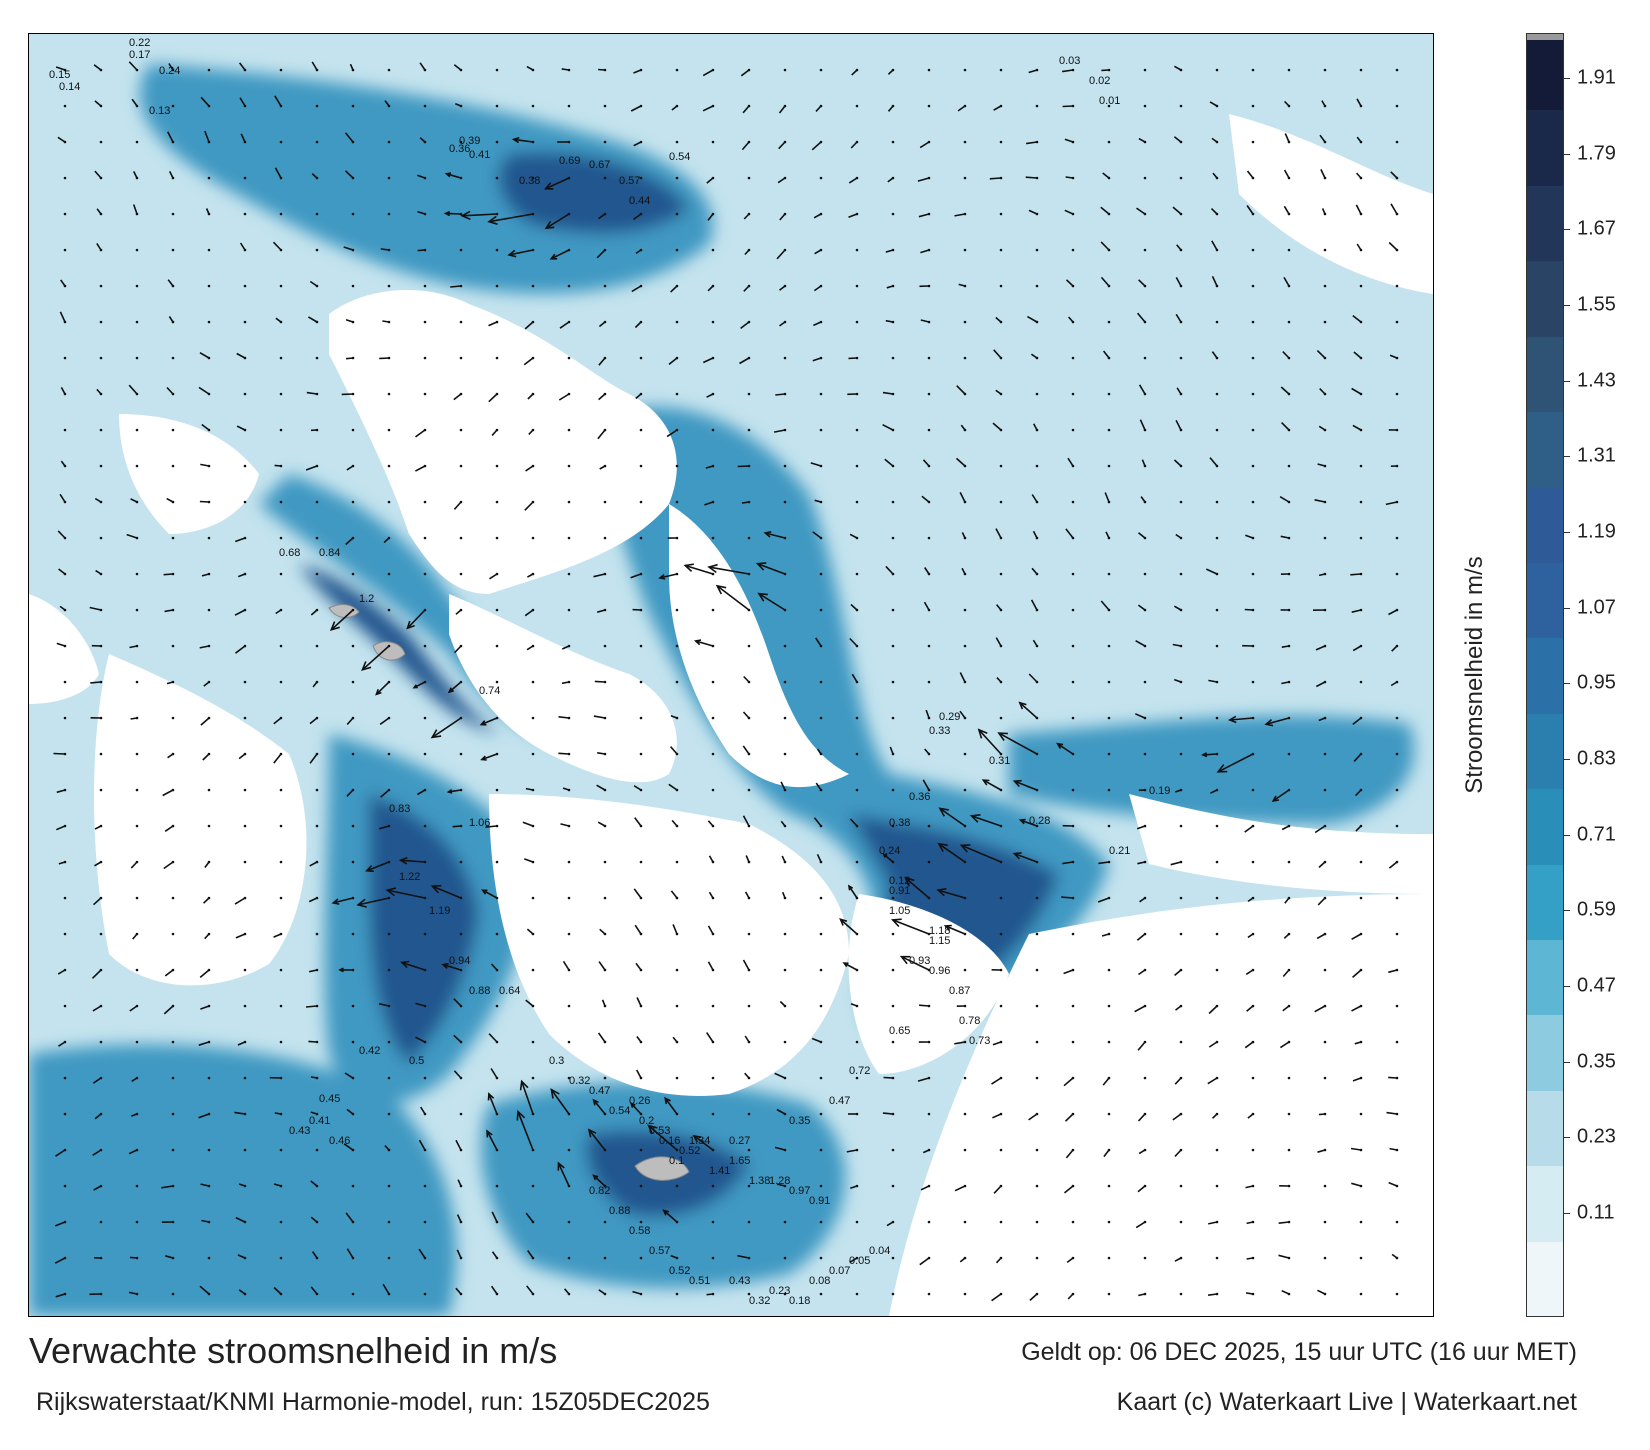  Describe the element at coordinates (329, 1099) in the screenshot. I see `speed-label: 0.45` at that location.